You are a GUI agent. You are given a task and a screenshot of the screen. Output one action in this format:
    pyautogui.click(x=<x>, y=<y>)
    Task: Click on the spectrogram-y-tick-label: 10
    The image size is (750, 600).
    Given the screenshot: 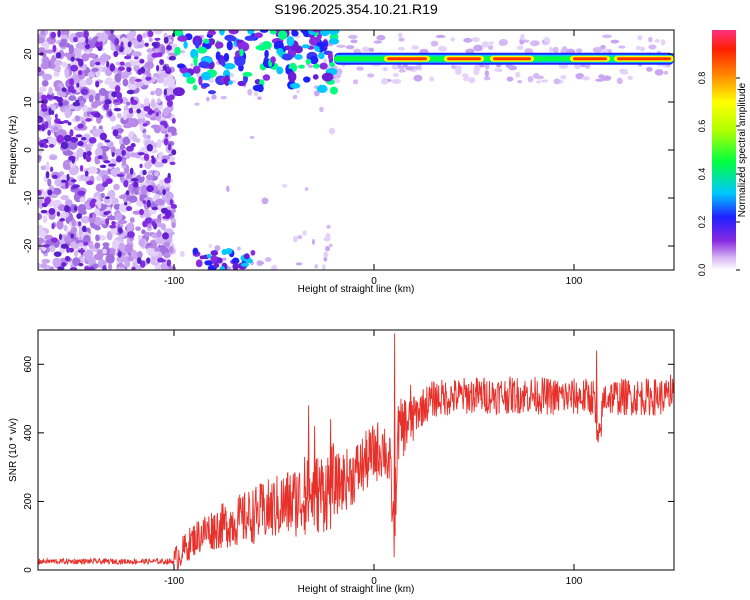 What is the action you would take?
    pyautogui.click(x=28, y=102)
    